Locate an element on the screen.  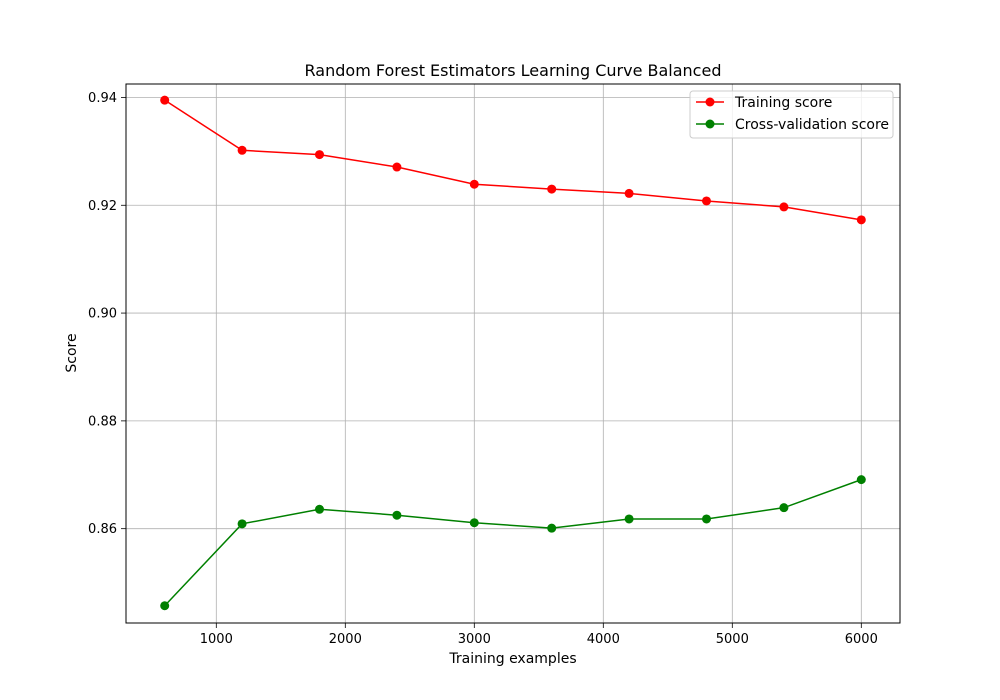
x-tick-label: 1000 is located at coordinates (216, 639).